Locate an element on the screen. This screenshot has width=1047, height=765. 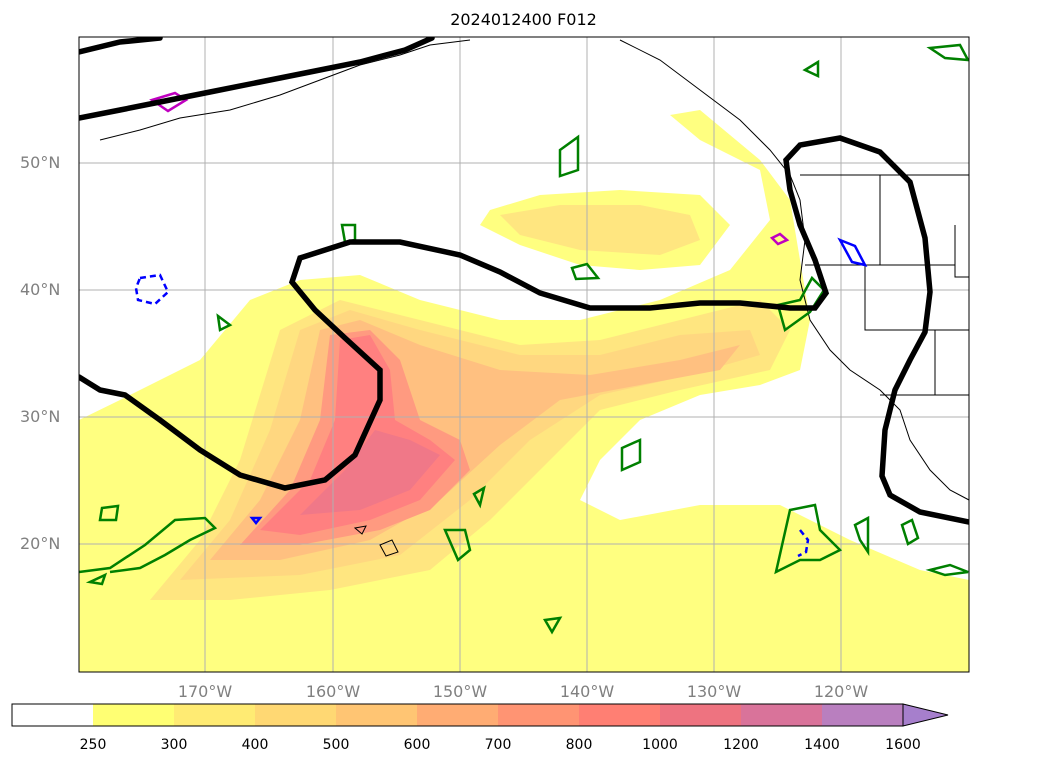
ivt-1000-region is located at coordinates (370, 472).